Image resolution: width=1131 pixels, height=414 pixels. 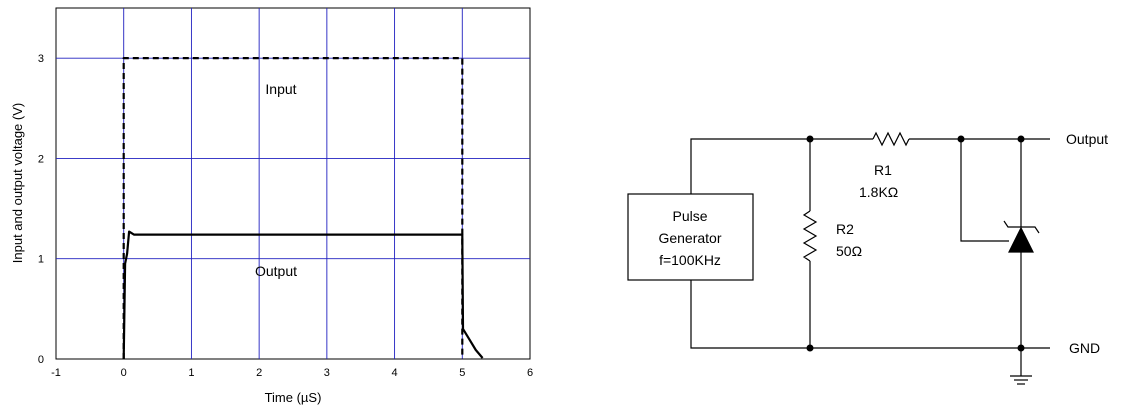 I want to click on y-tick-label: 2, so click(x=41, y=159).